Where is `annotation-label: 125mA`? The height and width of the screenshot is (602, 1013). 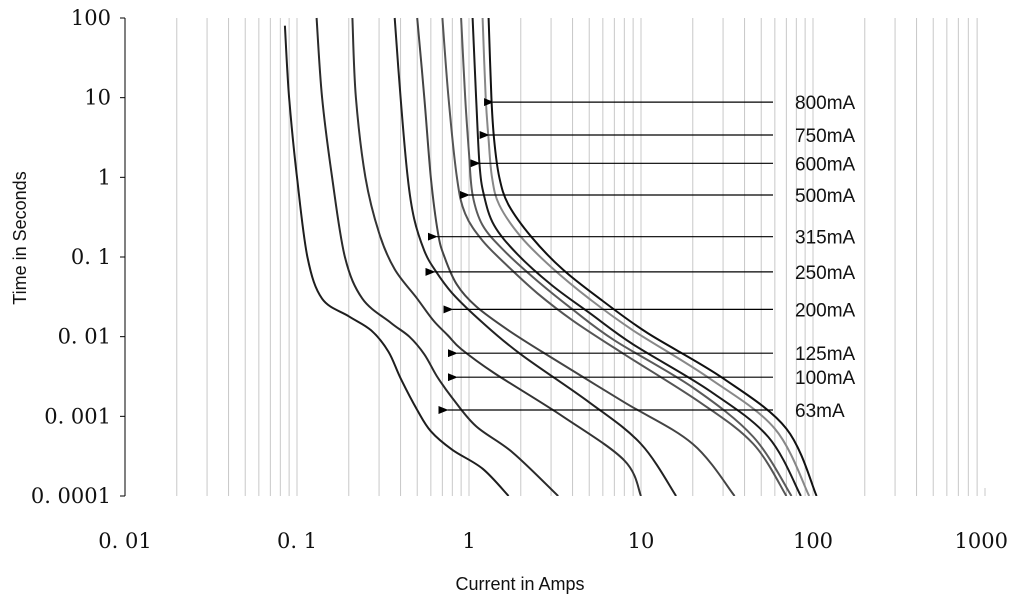 annotation-label: 125mA is located at coordinates (825, 354).